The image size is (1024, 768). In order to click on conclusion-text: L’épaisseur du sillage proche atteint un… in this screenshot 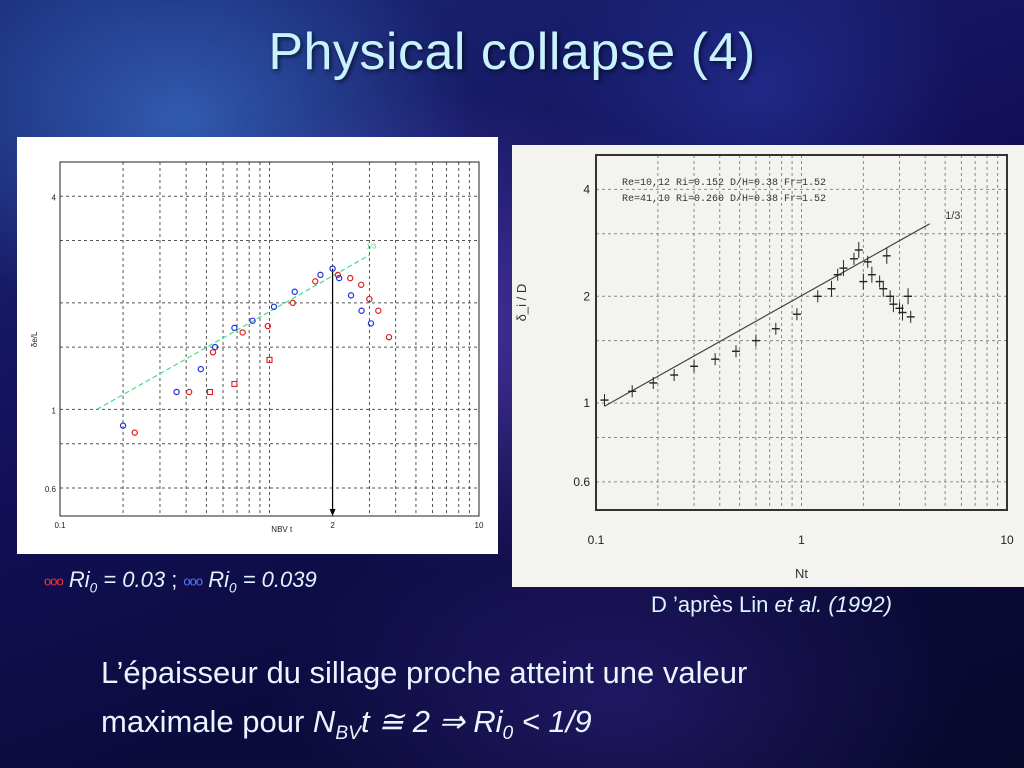, I will do `click(541, 703)`.